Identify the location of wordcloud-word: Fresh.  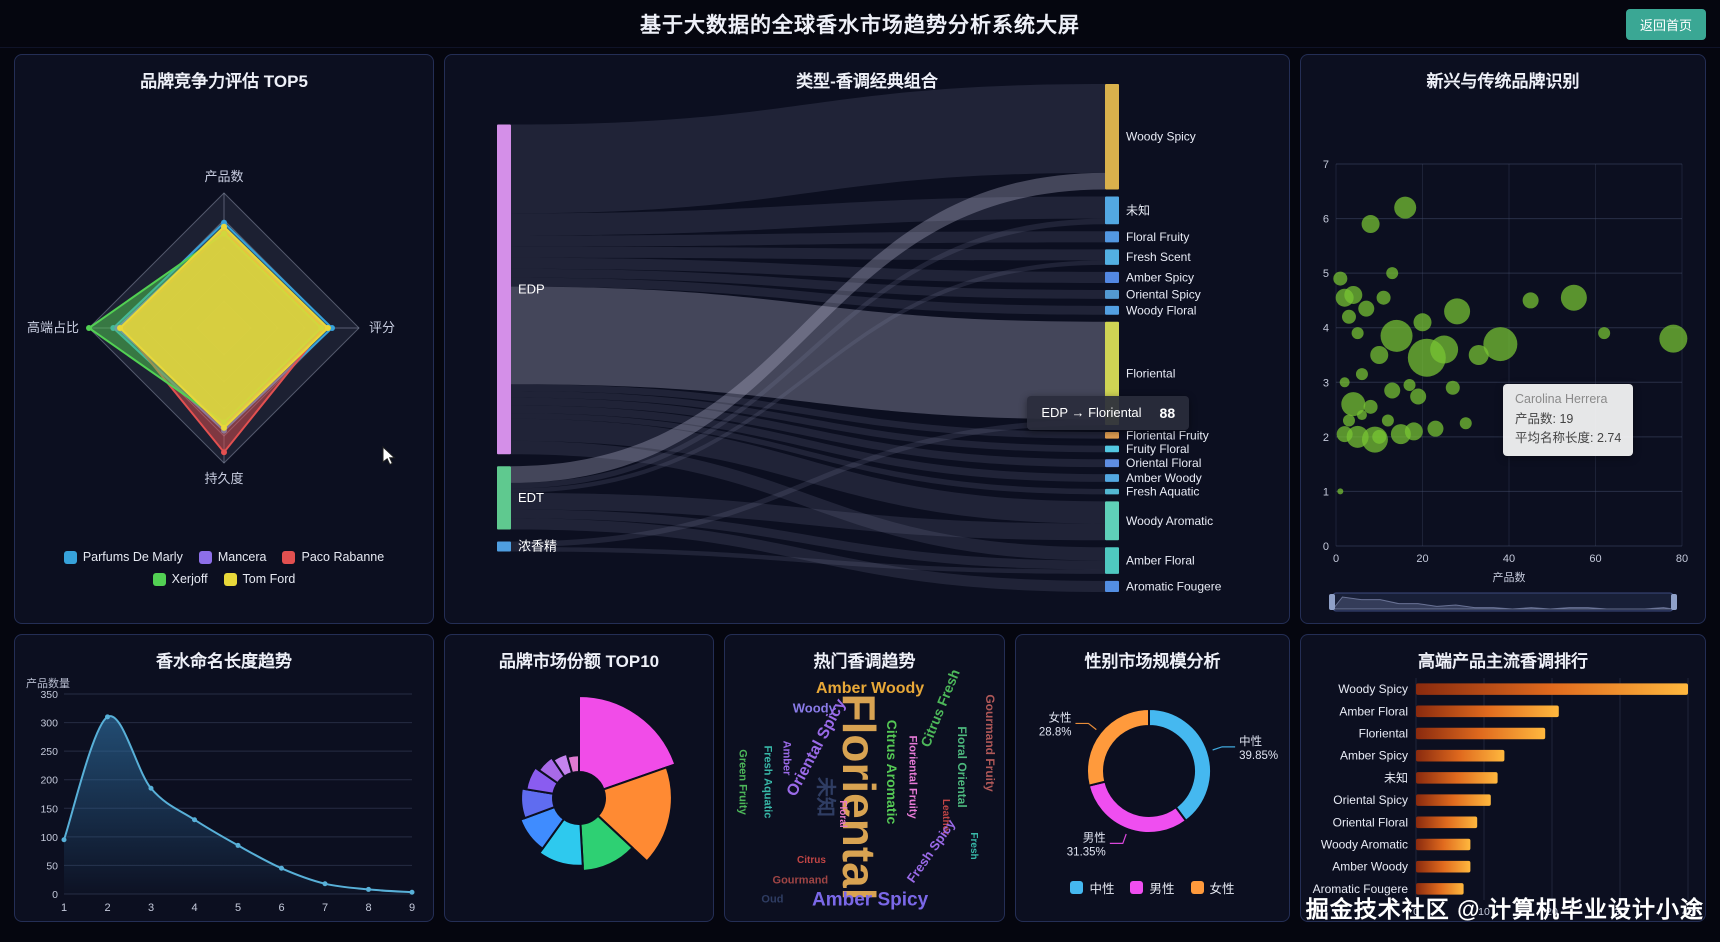
(974, 846).